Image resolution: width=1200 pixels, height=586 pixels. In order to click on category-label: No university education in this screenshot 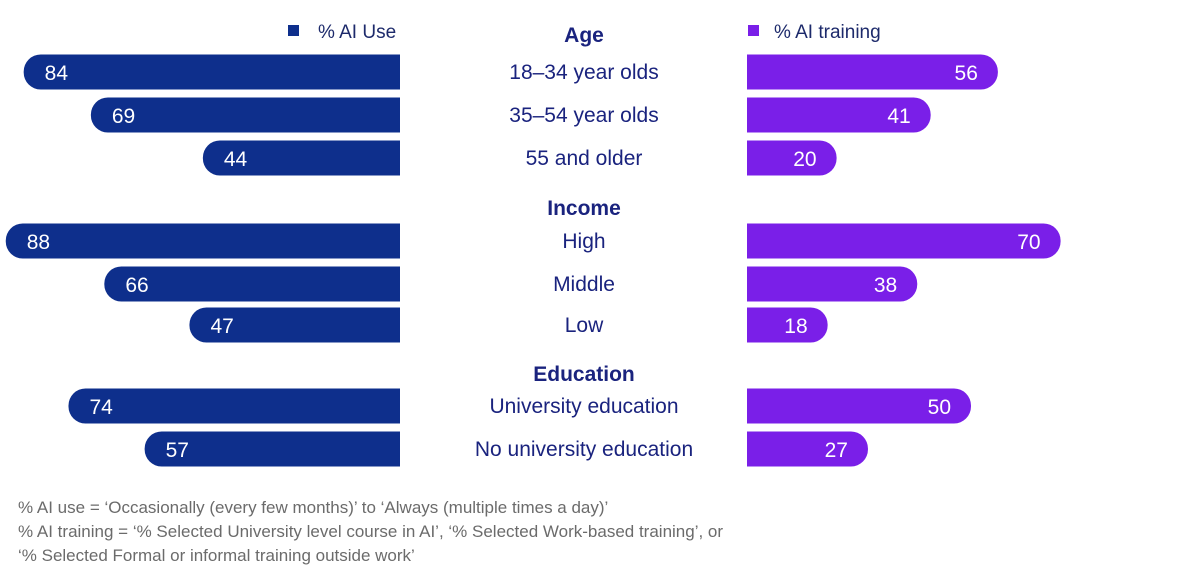, I will do `click(584, 449)`.